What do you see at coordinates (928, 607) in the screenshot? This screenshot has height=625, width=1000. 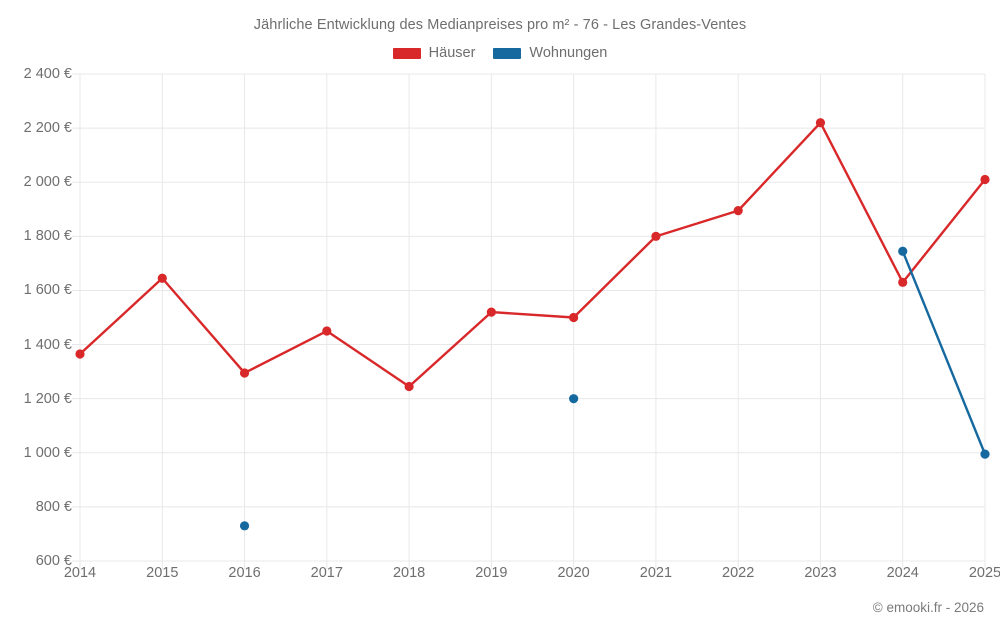 I see `footer-credit: © emooki.fr - 2026` at bounding box center [928, 607].